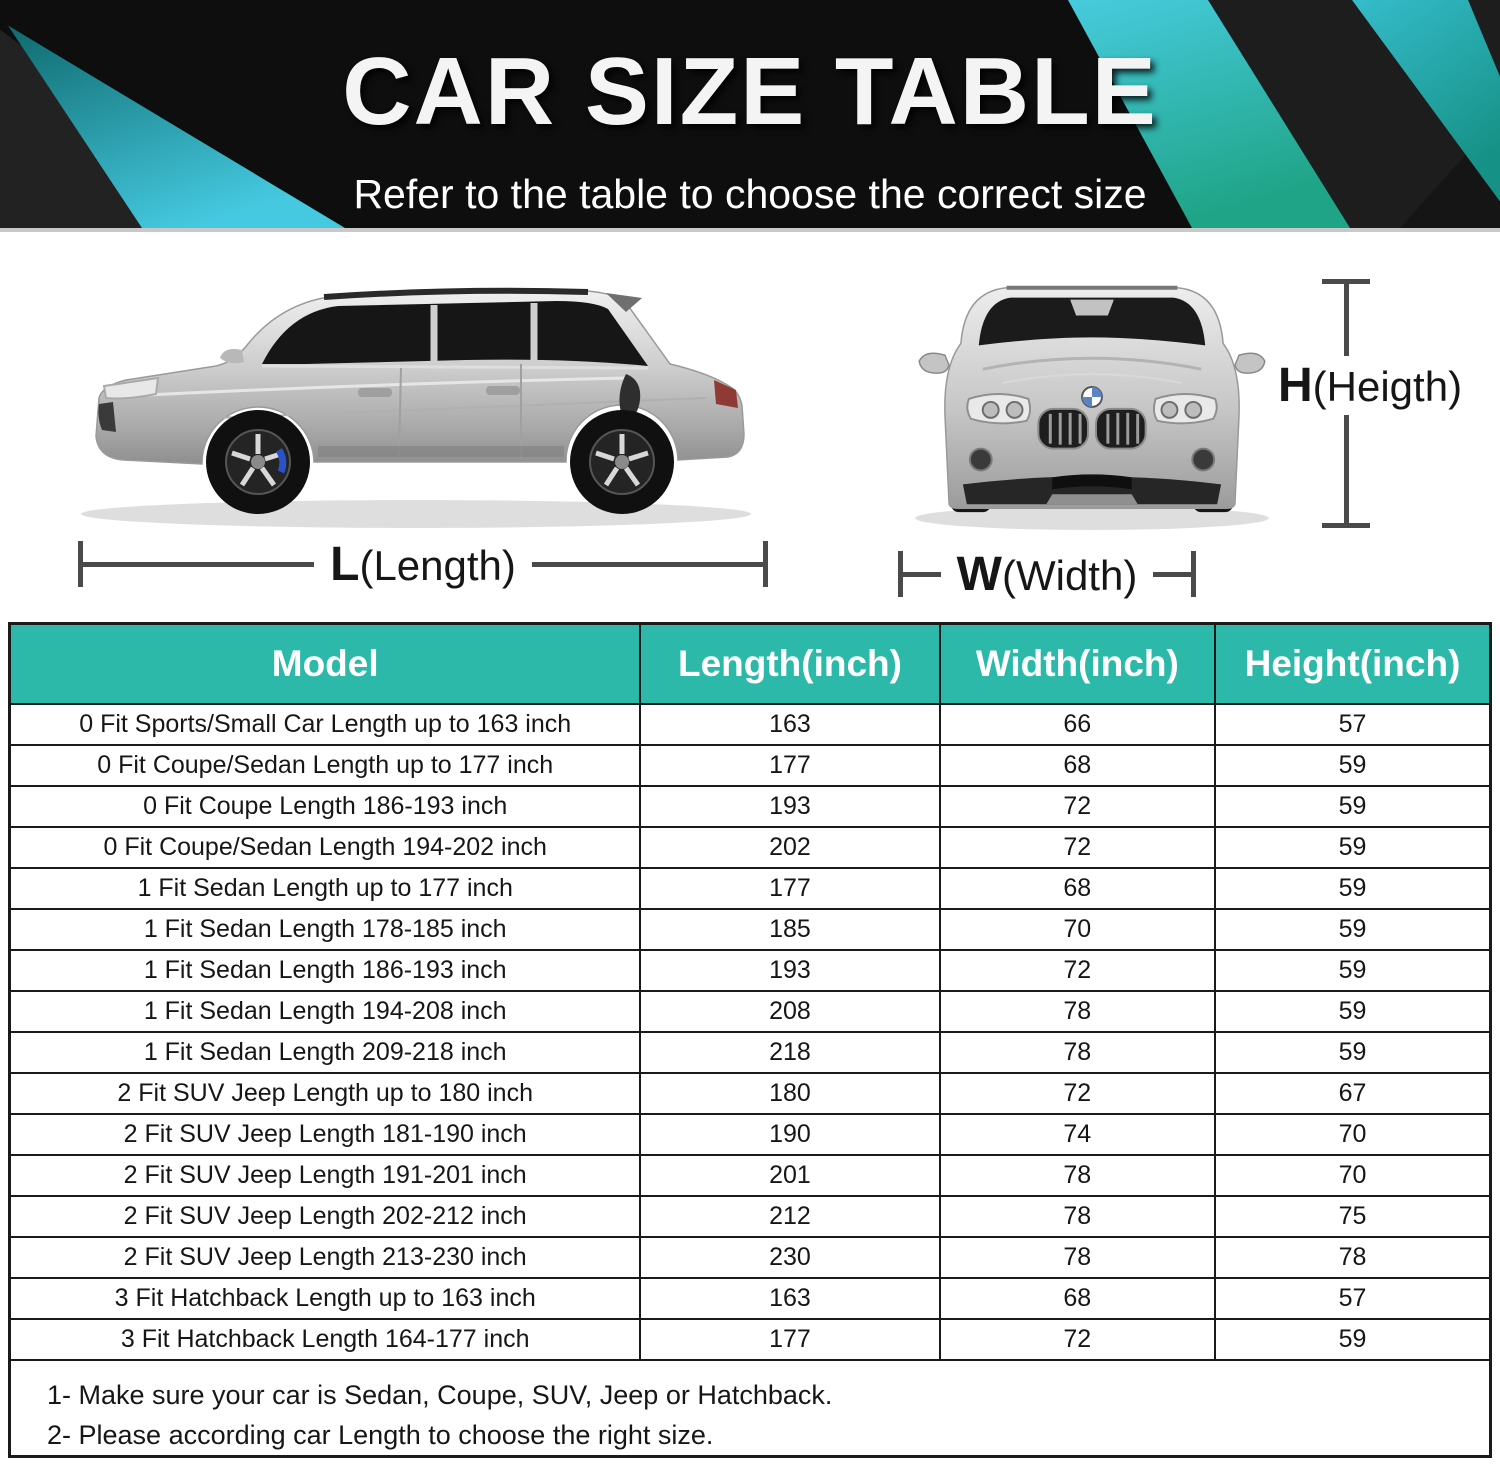 The width and height of the screenshot is (1500, 1477). I want to click on height-dimension-label: H(Heigth), so click(1370, 385).